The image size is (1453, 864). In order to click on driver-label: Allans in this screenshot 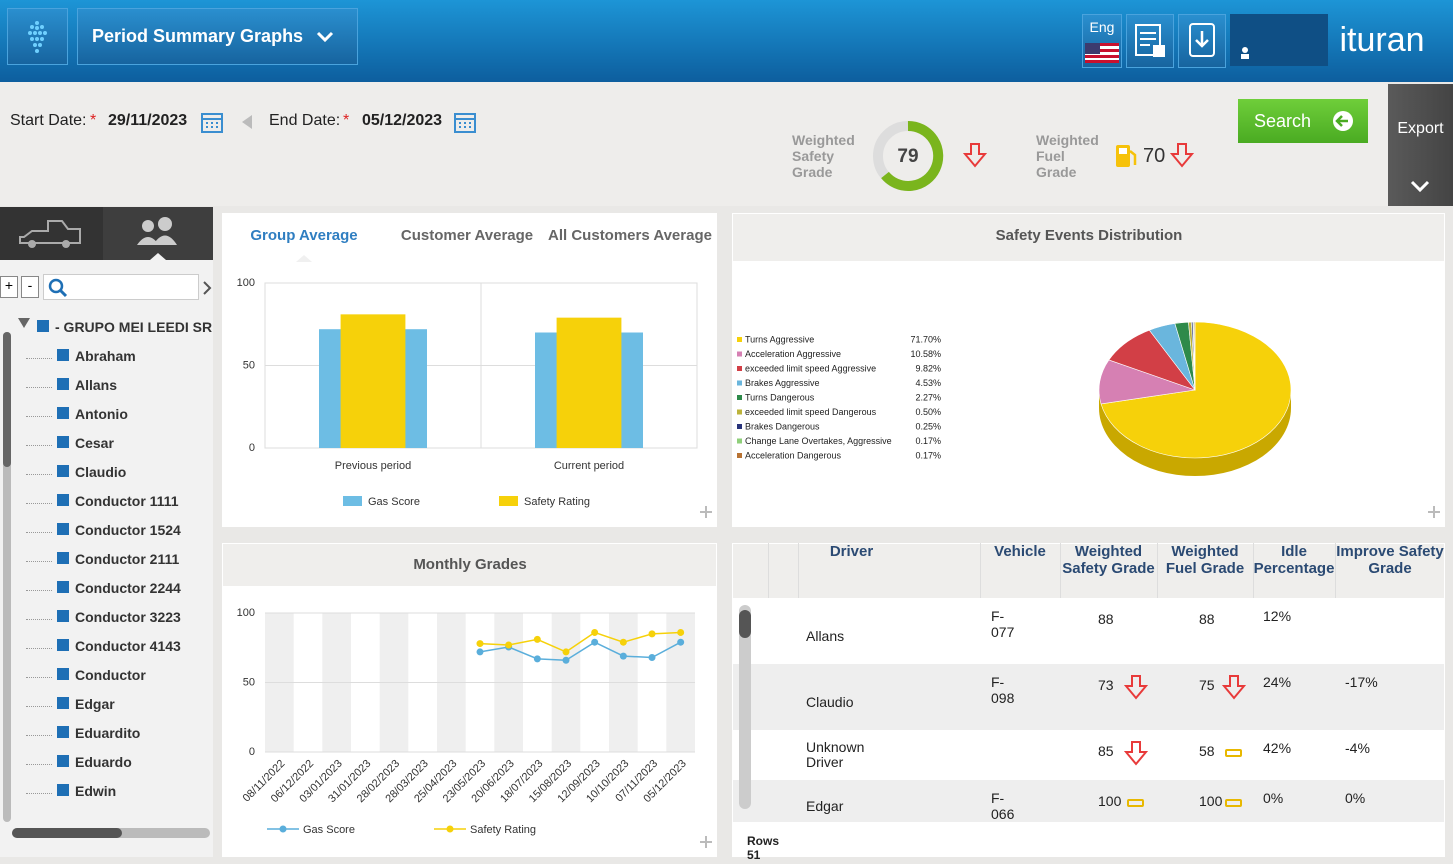, I will do `click(96, 385)`.